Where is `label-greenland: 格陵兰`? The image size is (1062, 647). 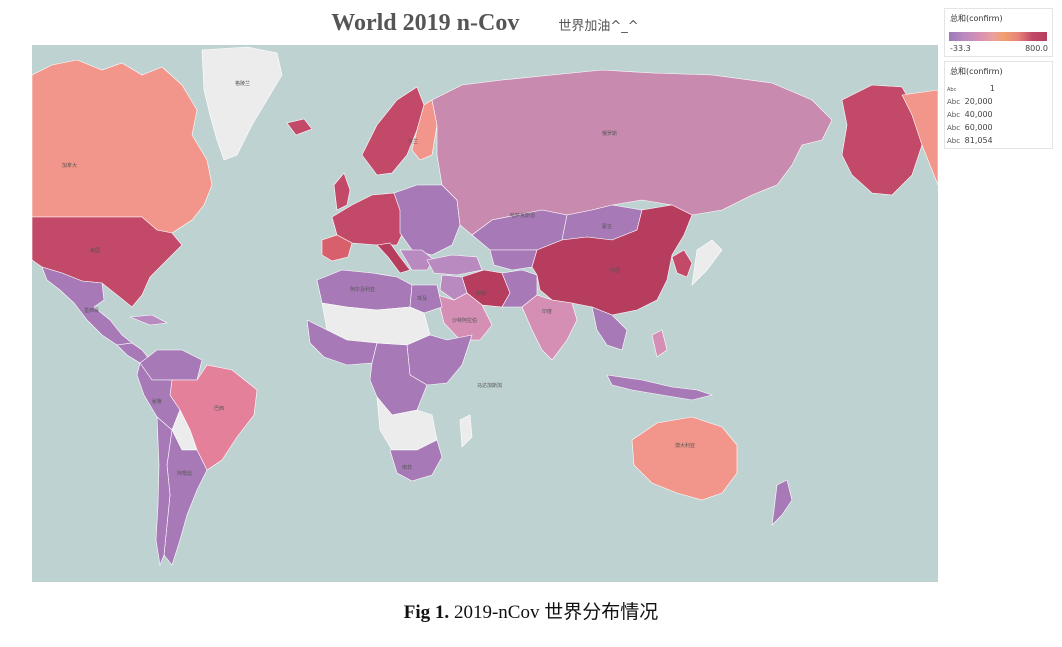 label-greenland: 格陵兰 is located at coordinates (242, 83).